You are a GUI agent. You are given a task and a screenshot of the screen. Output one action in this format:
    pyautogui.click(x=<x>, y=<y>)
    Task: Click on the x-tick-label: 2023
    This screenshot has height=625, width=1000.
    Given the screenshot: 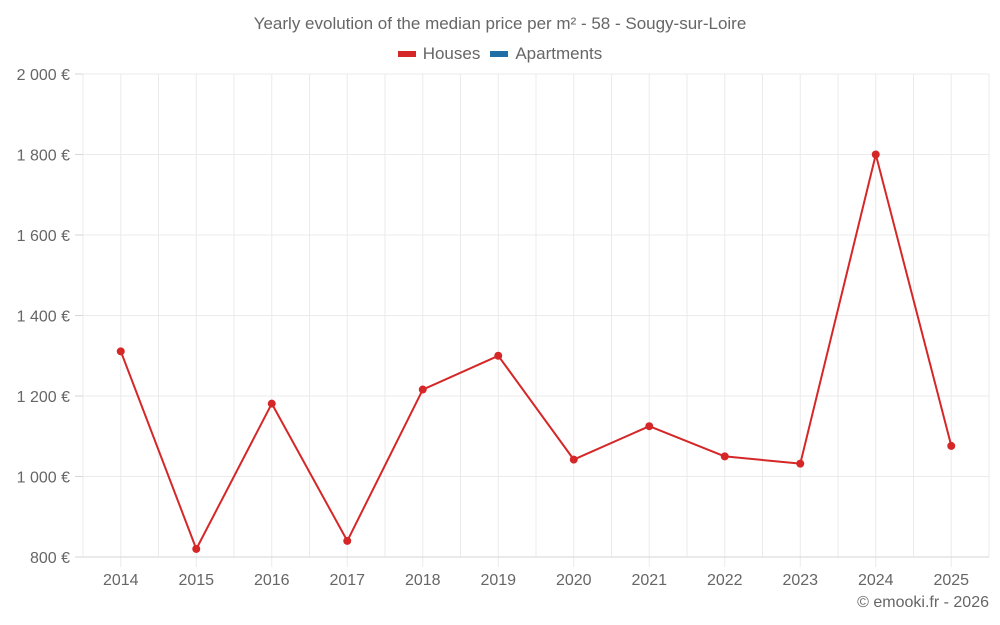 What is the action you would take?
    pyautogui.click(x=800, y=580)
    